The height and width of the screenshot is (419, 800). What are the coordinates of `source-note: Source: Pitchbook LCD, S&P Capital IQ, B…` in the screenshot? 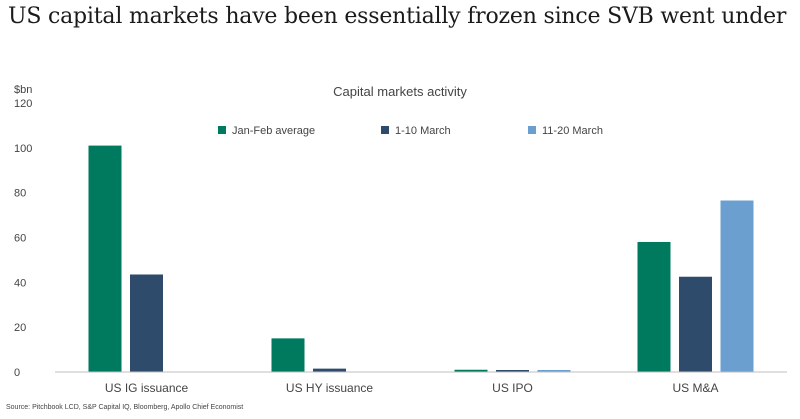 It's located at (125, 407).